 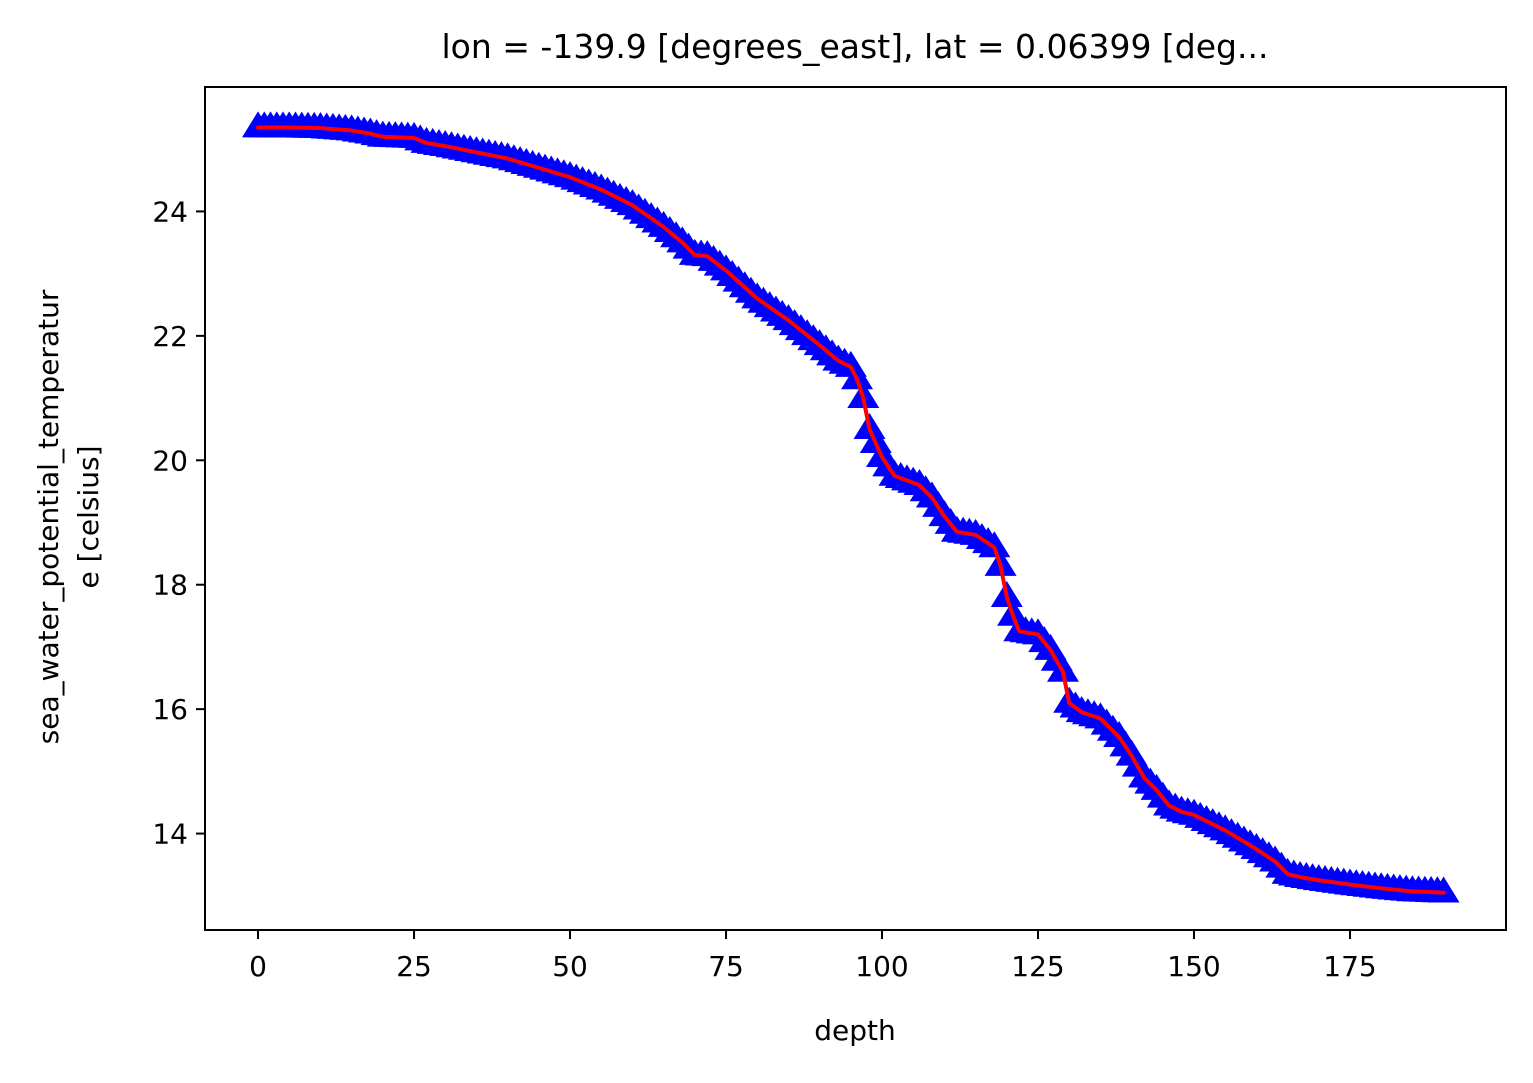 What do you see at coordinates (813, 956) in the screenshot?
I see `x-axis: 0 25 50 75 100 125 150 175` at bounding box center [813, 956].